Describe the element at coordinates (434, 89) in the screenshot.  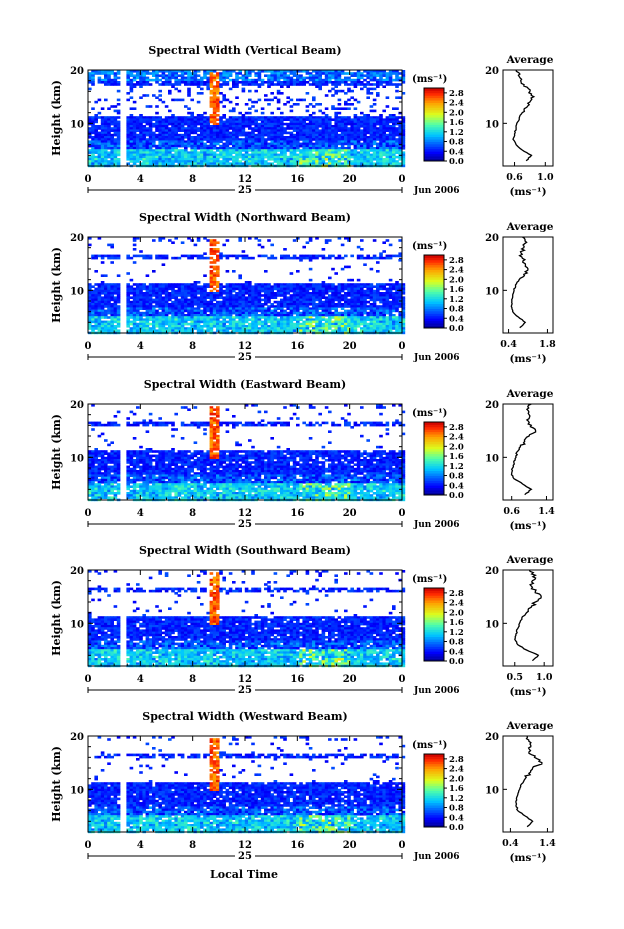
I see `colorbar-step` at that location.